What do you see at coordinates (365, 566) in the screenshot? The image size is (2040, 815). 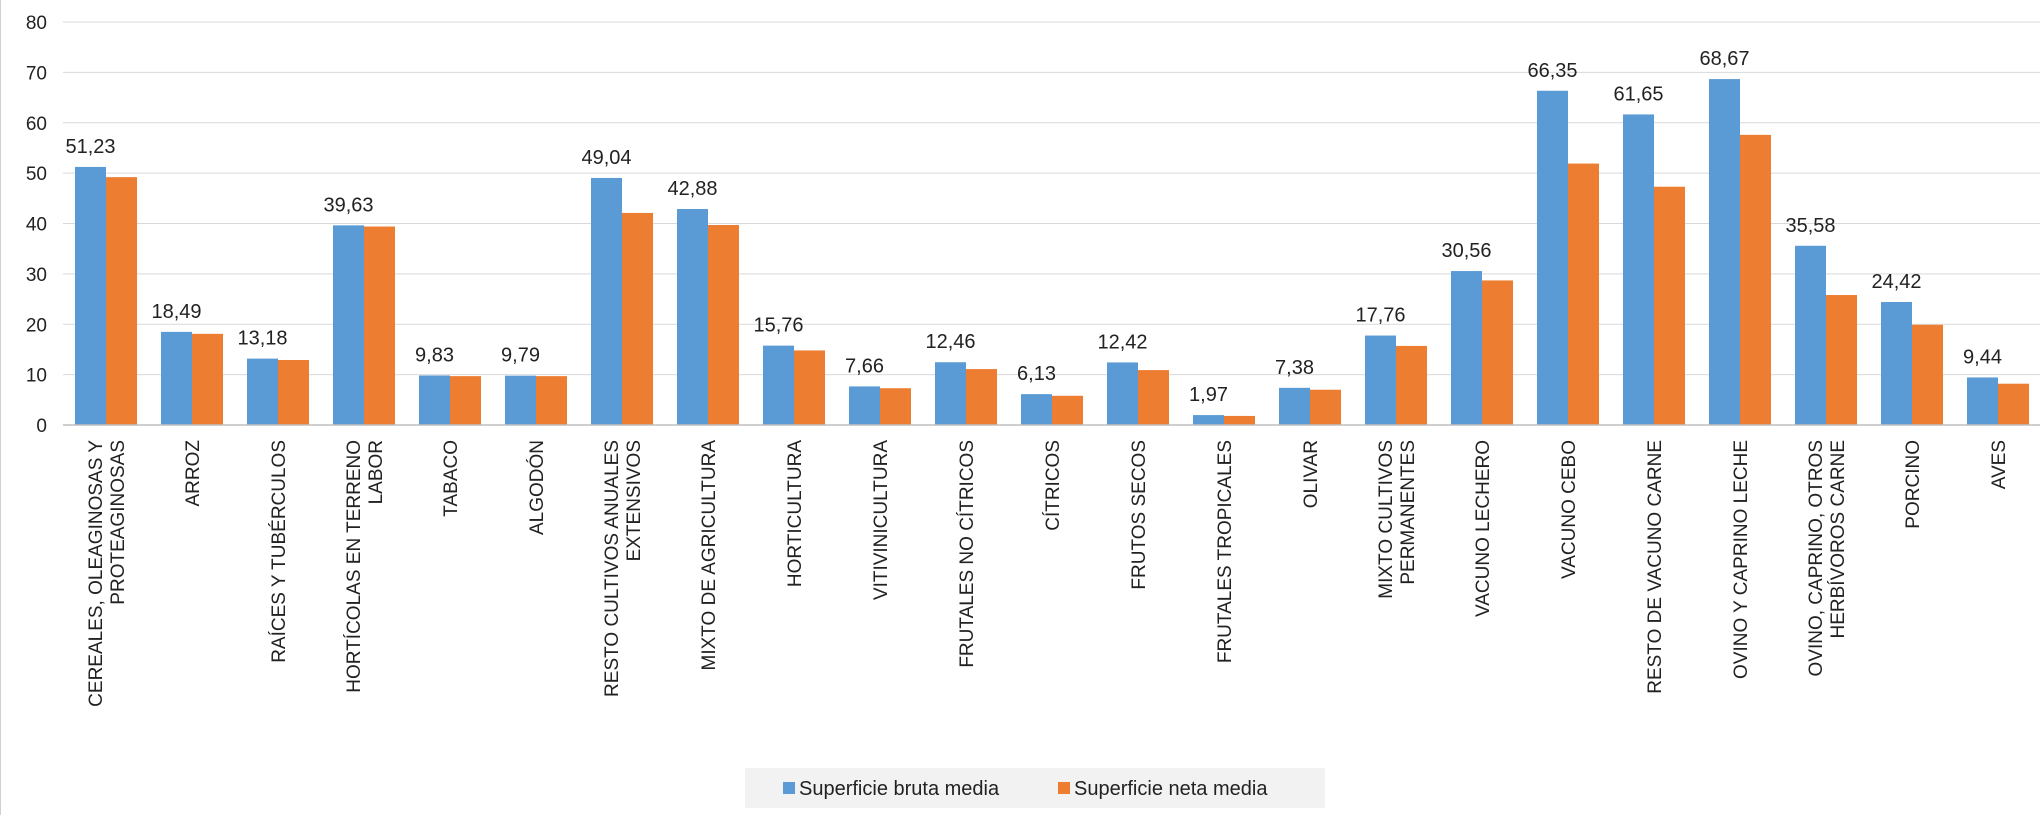 I see `category-label: HORTÍCOLAS EN TERRENOLABOR` at bounding box center [365, 566].